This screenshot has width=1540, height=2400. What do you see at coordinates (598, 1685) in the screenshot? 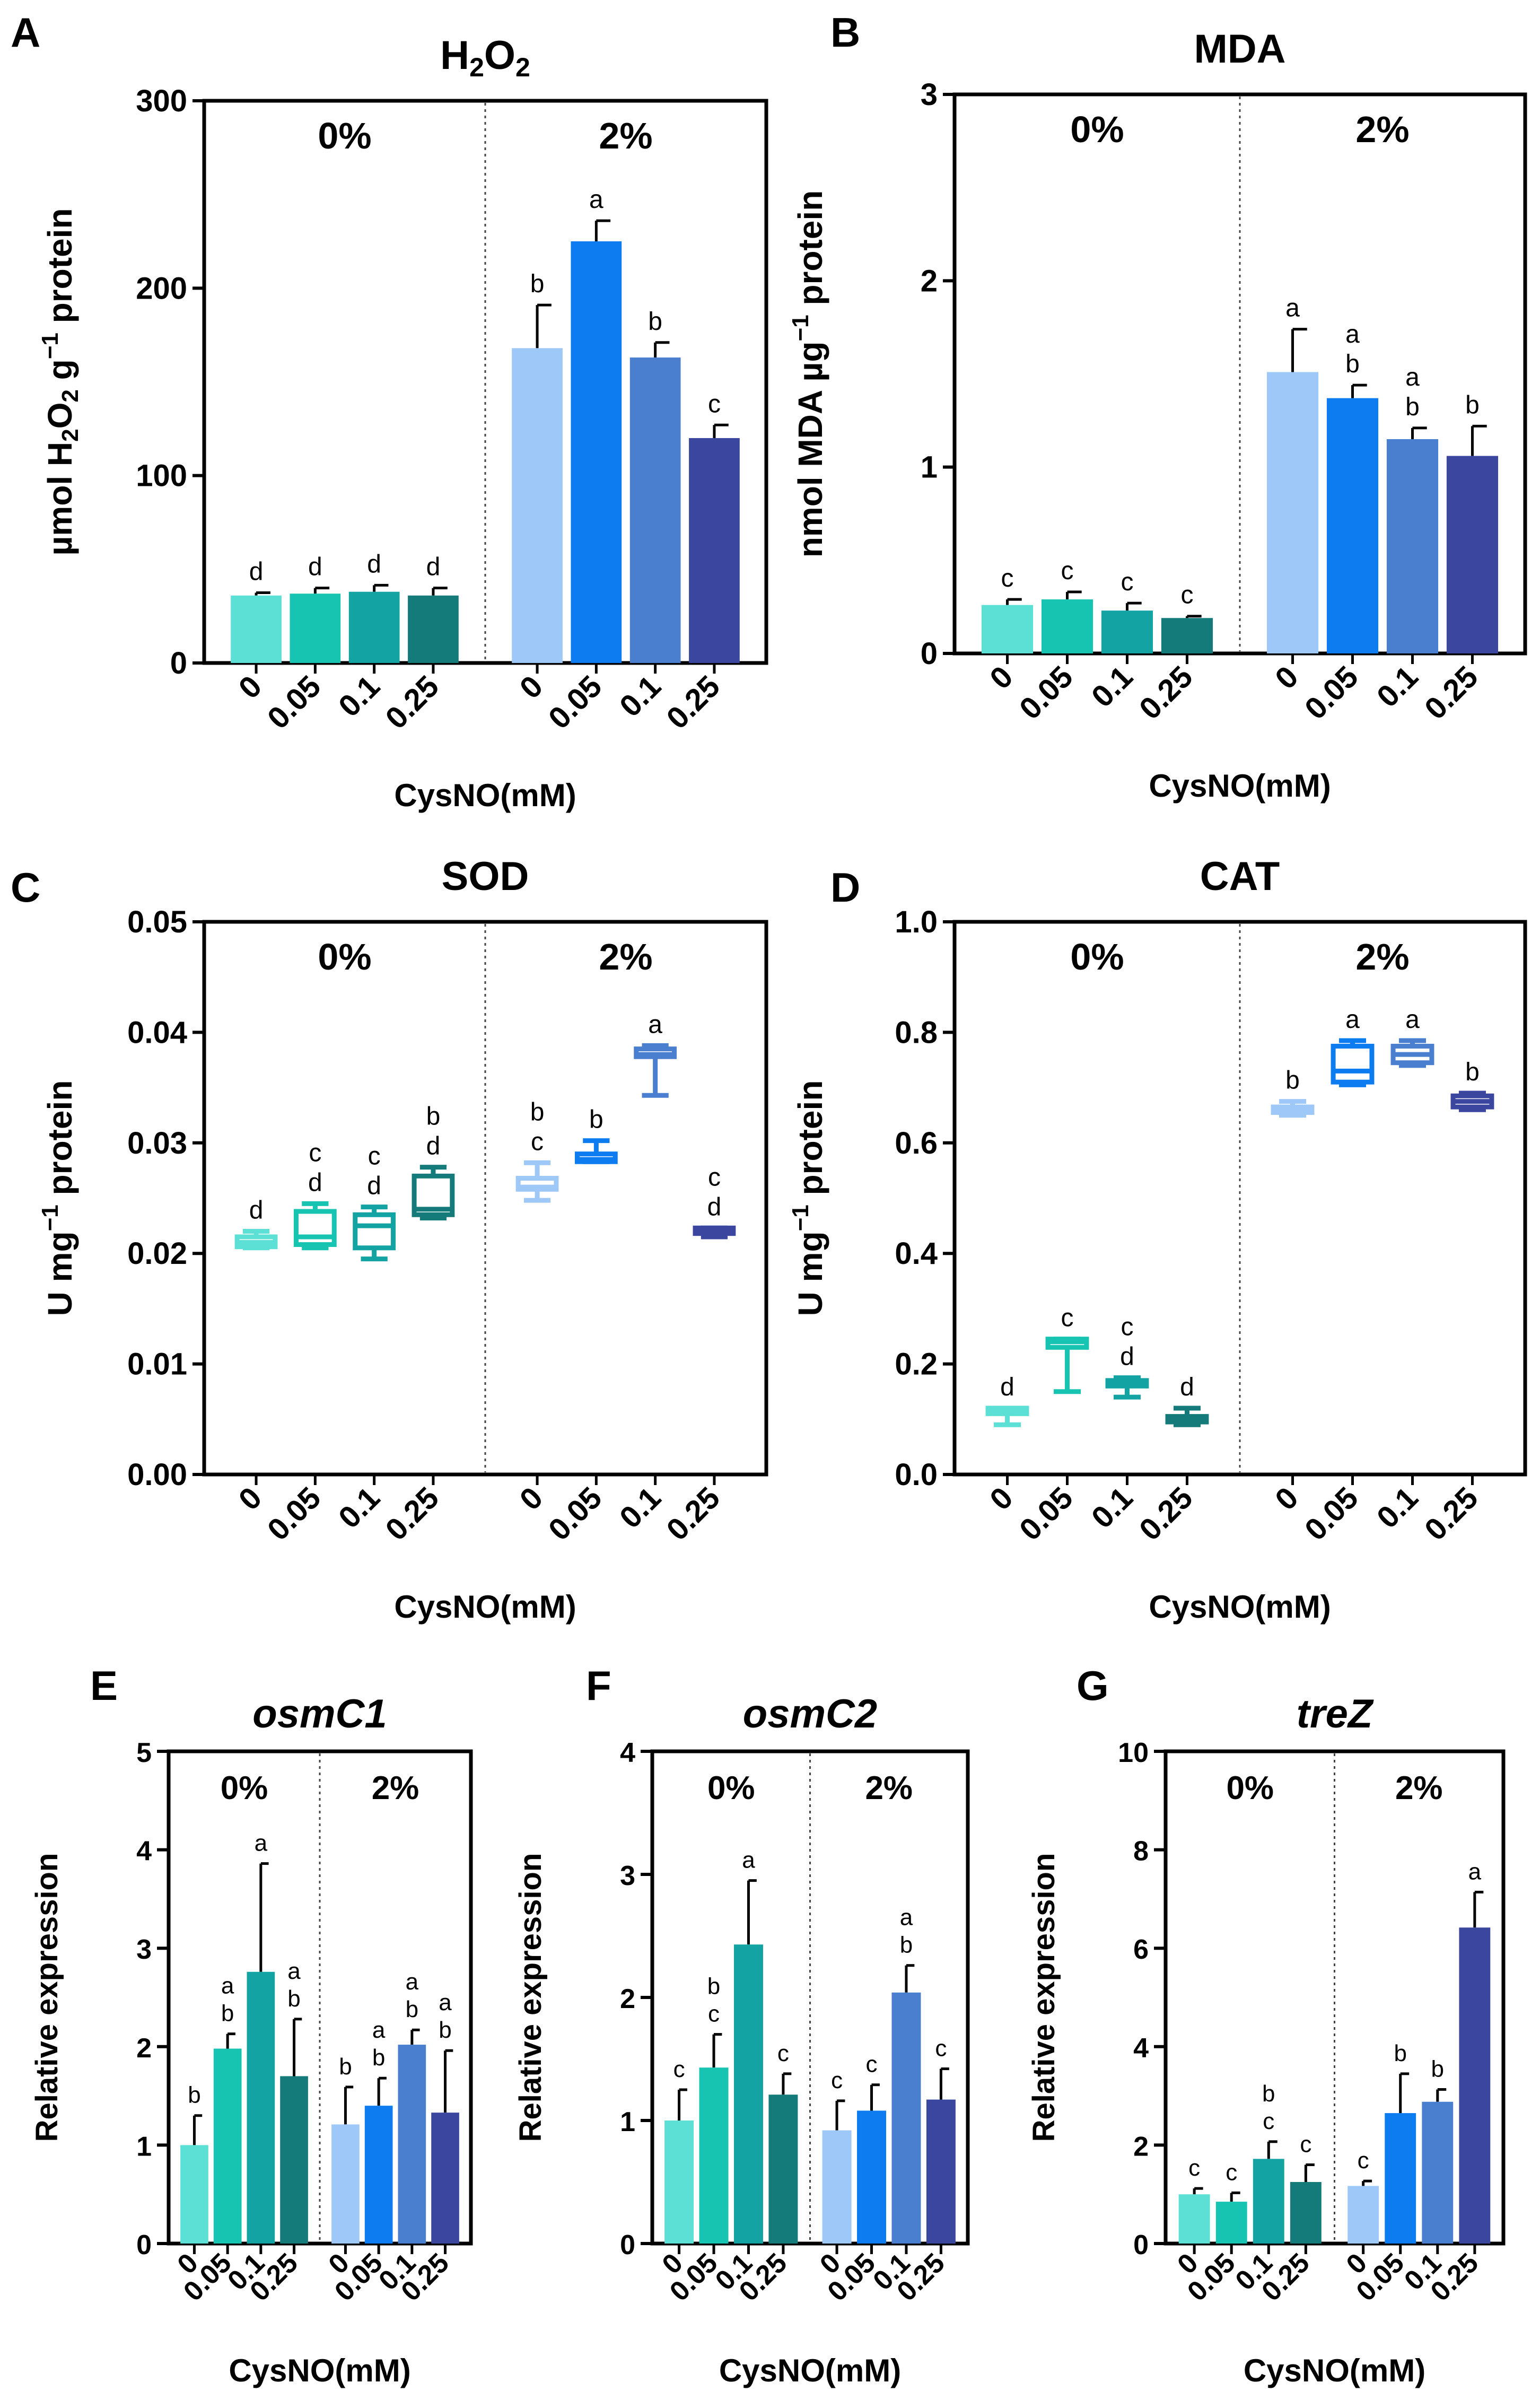
I see `panel-letter: F` at bounding box center [598, 1685].